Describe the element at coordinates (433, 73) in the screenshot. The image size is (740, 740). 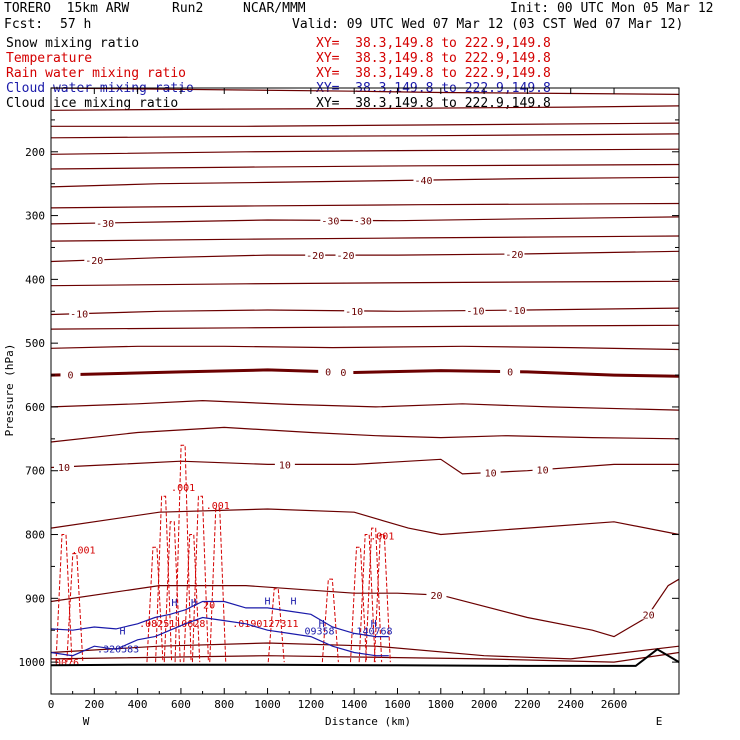
I see `field-rain-xy: XY= 38.3,149.8 to 222.9,149.8` at that location.